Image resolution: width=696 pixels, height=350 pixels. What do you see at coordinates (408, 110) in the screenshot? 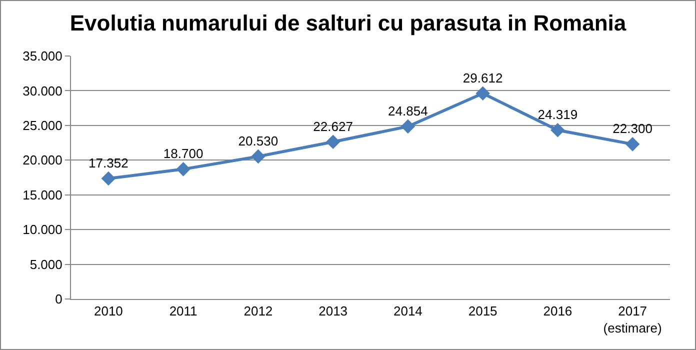
I see `data-label: 24.854` at bounding box center [408, 110].